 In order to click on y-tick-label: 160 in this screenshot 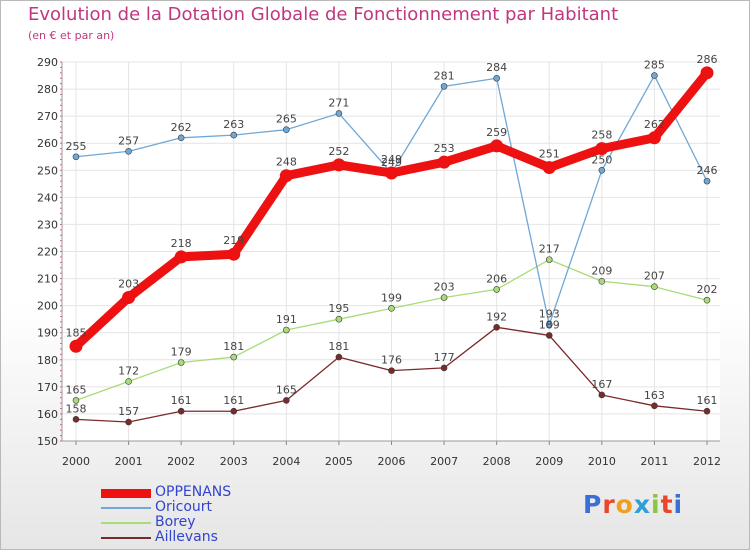, I will do `click(47, 414)`.